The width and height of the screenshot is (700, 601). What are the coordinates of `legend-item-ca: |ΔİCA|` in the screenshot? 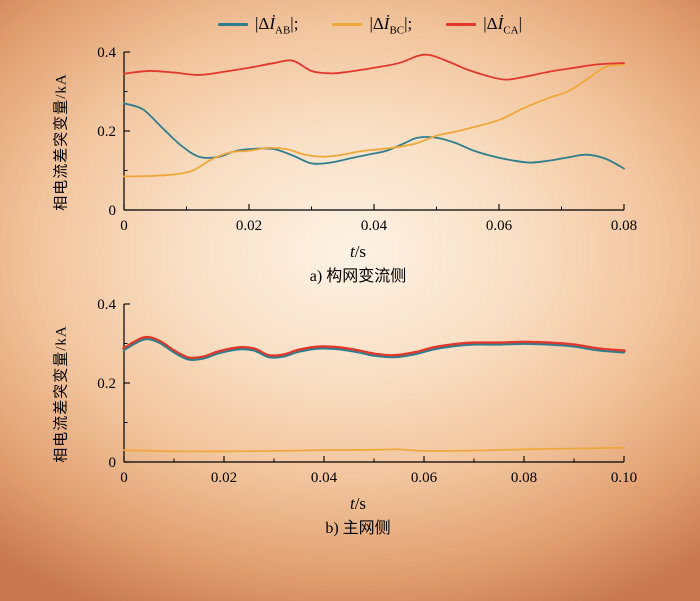 It's located at (484, 25).